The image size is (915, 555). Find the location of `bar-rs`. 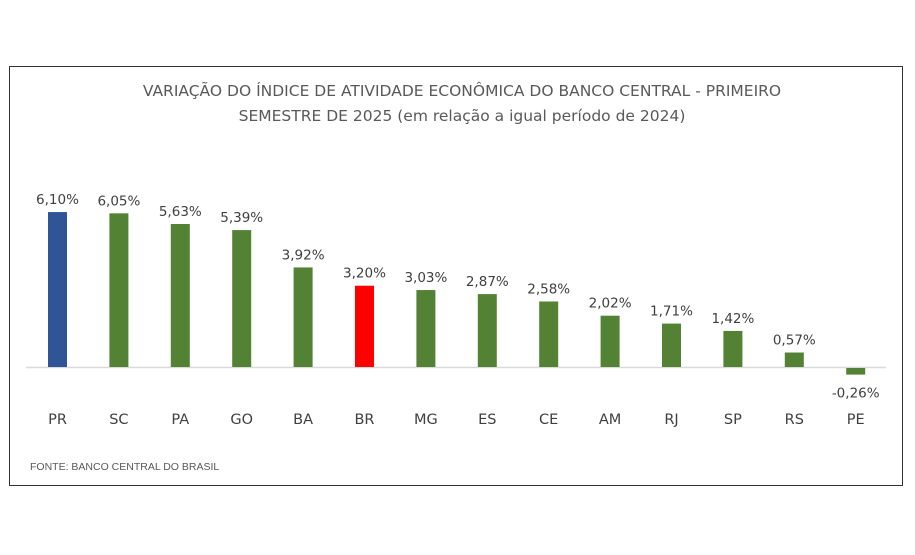

bar-rs is located at coordinates (794, 359).